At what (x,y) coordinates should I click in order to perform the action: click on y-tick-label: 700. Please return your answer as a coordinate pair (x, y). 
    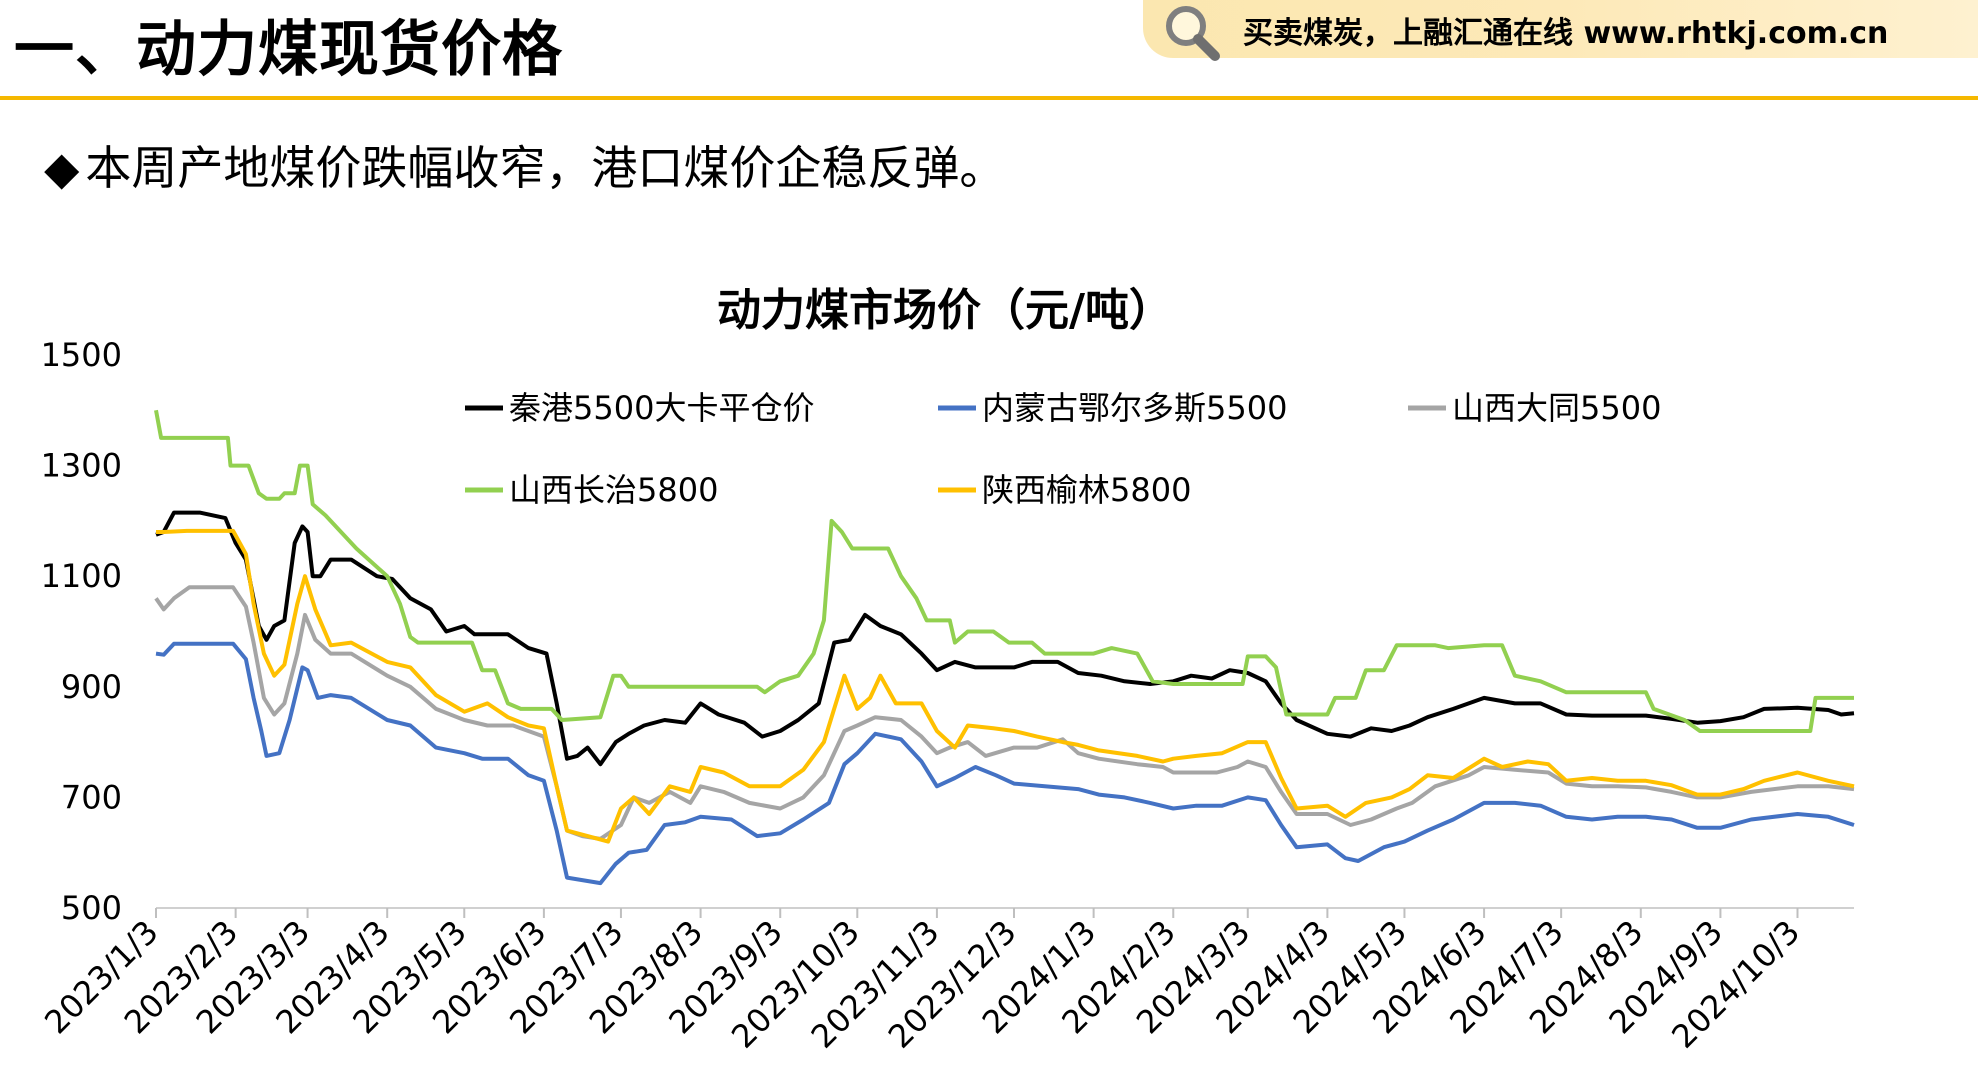
    Looking at the image, I should click on (91, 797).